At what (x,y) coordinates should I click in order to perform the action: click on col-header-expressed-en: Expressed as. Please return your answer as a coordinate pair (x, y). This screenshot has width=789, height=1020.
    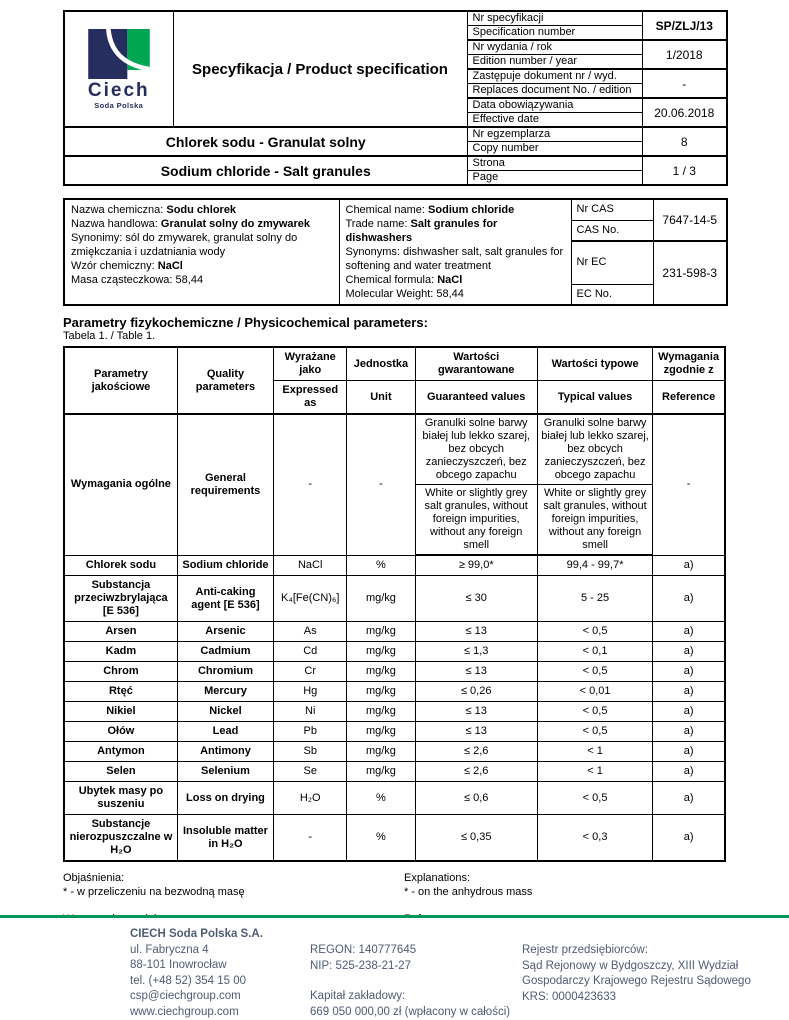
    Looking at the image, I should click on (310, 398).